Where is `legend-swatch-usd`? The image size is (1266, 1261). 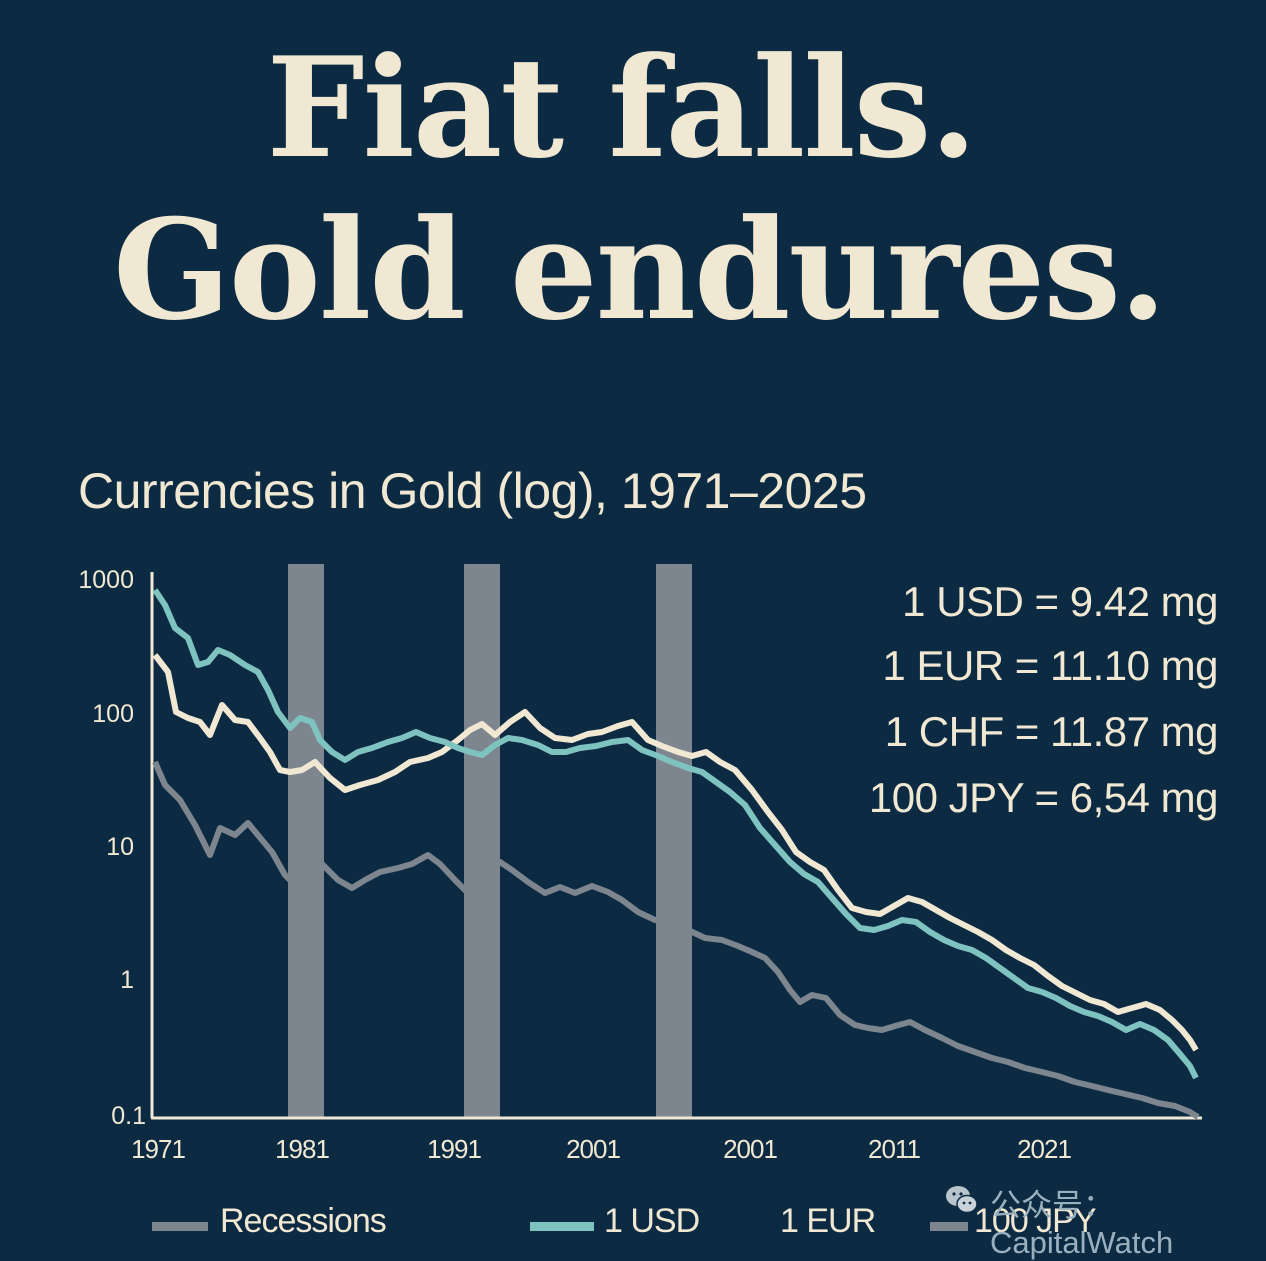
legend-swatch-usd is located at coordinates (562, 1226).